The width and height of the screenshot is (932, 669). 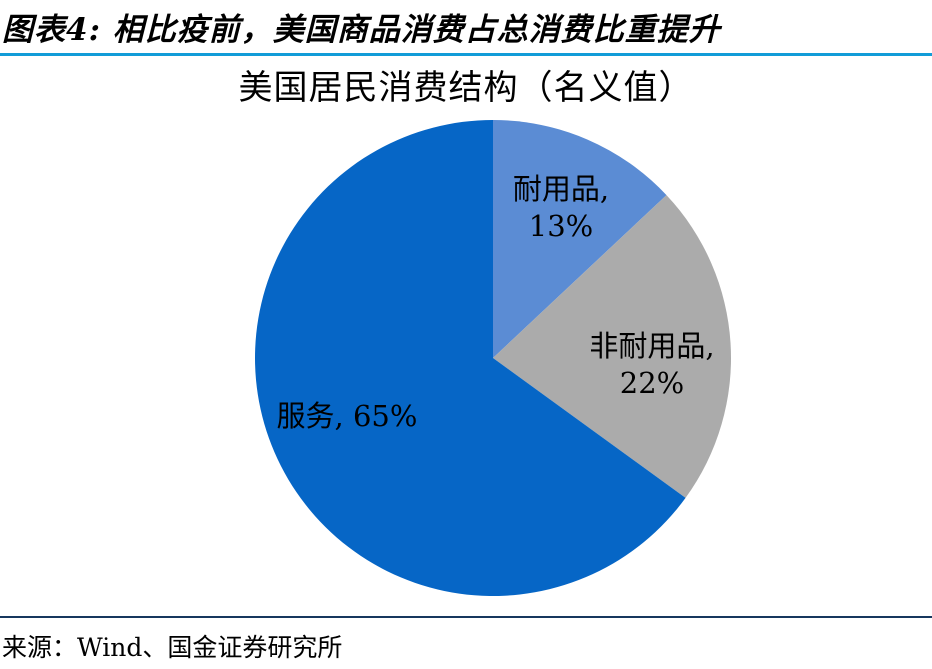 I want to click on pie-slice-label-durable-goods-line2: 13%, so click(x=561, y=226).